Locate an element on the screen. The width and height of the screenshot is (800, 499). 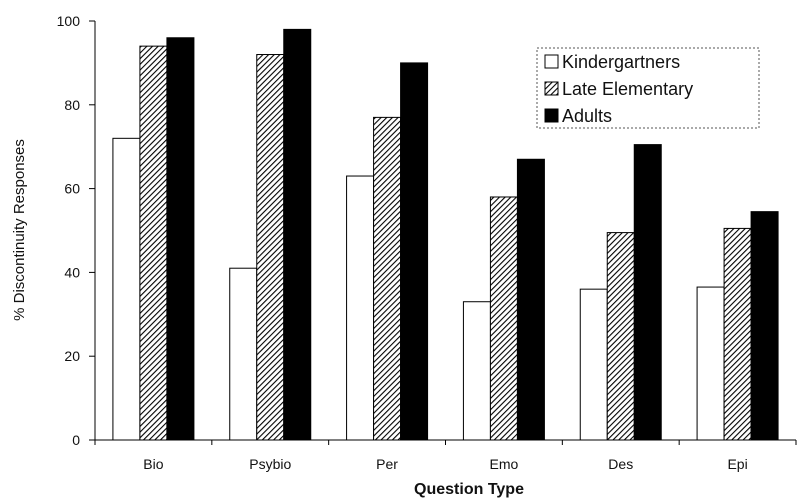
y-axis-title: % Discontinuity Responses is located at coordinates (19, 230).